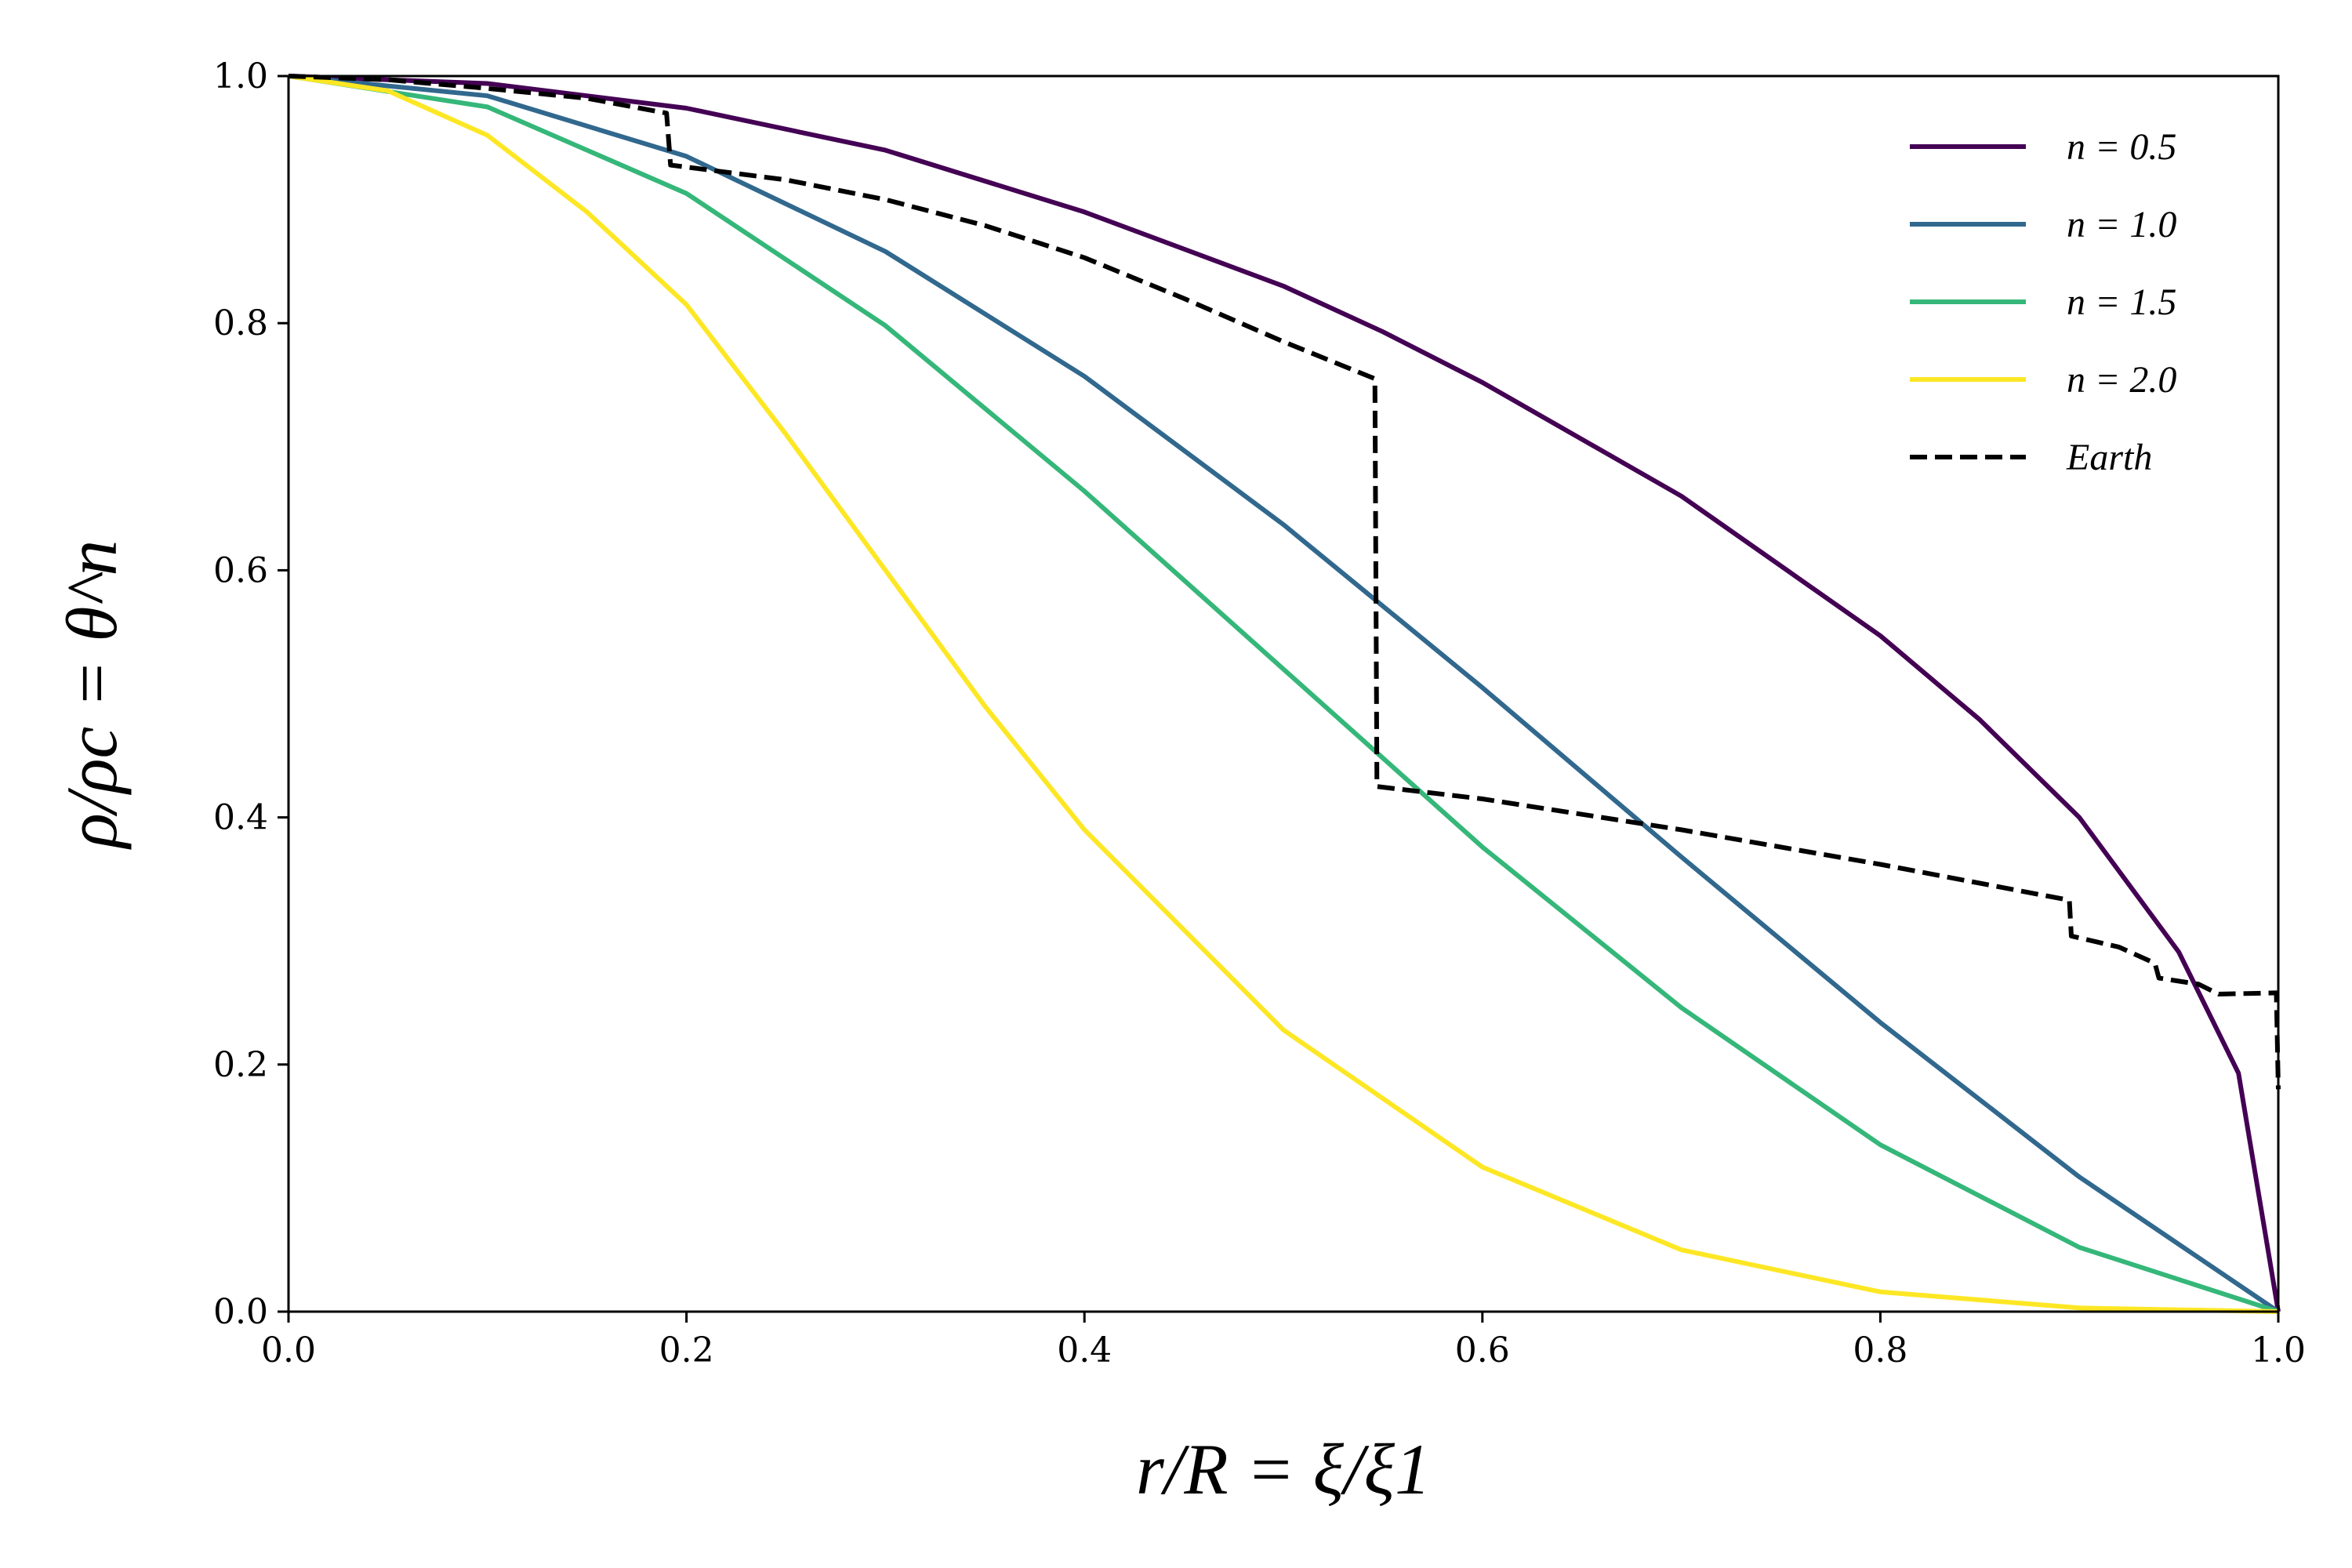 The width and height of the screenshot is (2352, 1568). I want to click on legend-label-1: n = 1.0, so click(2121, 224).